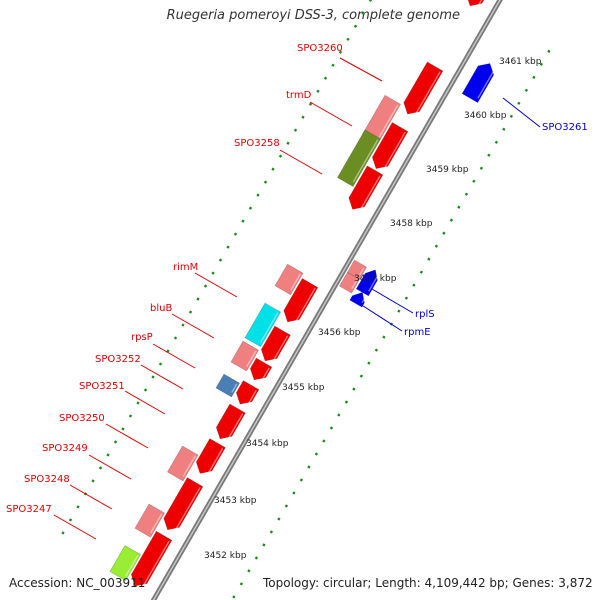 Image resolution: width=600 pixels, height=600 pixels. I want to click on gene-block-SPO3258-shade, so click(365, 161).